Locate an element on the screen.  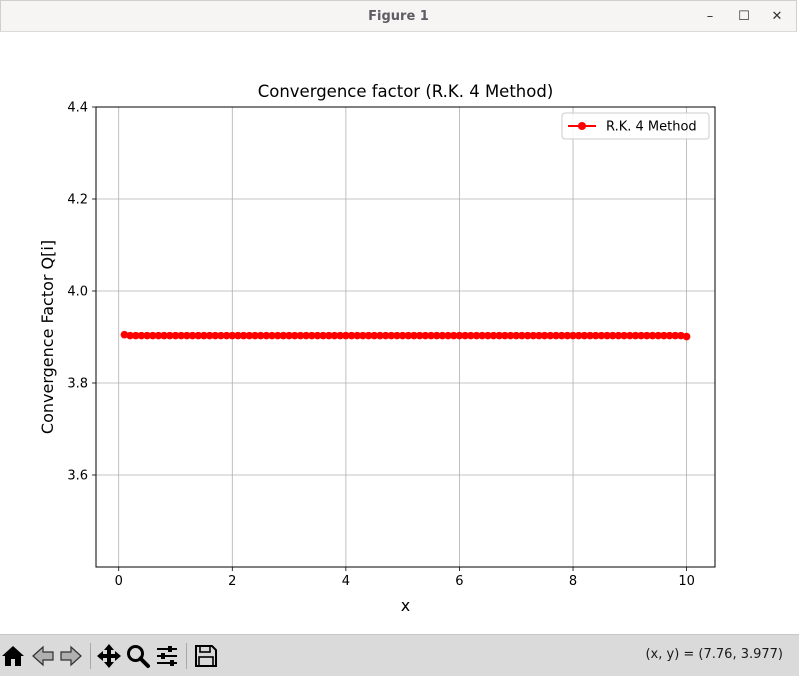
y-tick-label: 4.4 is located at coordinates (77, 108).